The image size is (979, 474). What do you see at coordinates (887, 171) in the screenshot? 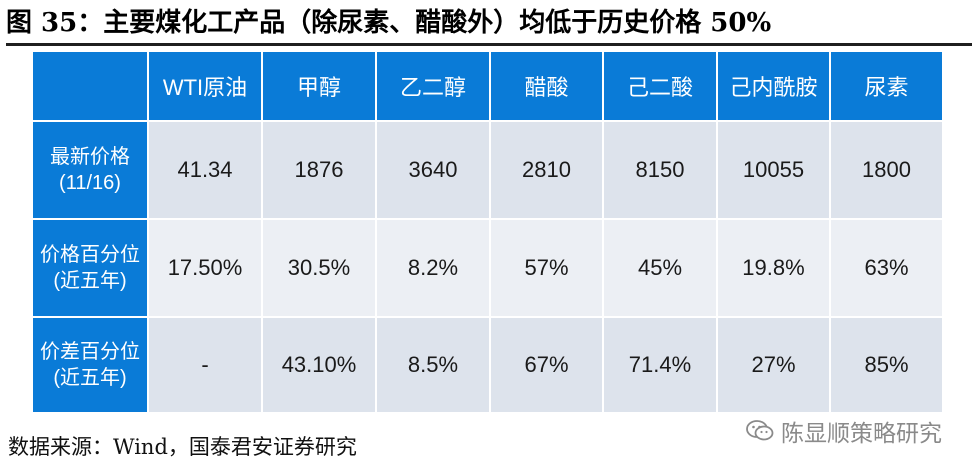
I see `table-cell: 1800` at bounding box center [887, 171].